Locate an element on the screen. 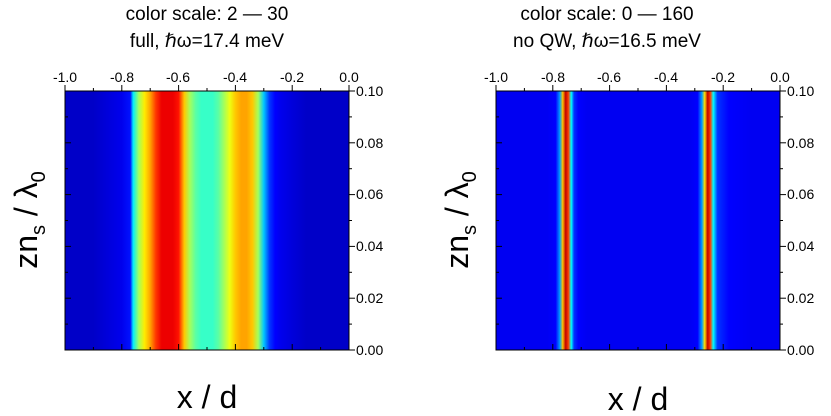  right-y-tick-label: 0.04 is located at coordinates (800, 246).